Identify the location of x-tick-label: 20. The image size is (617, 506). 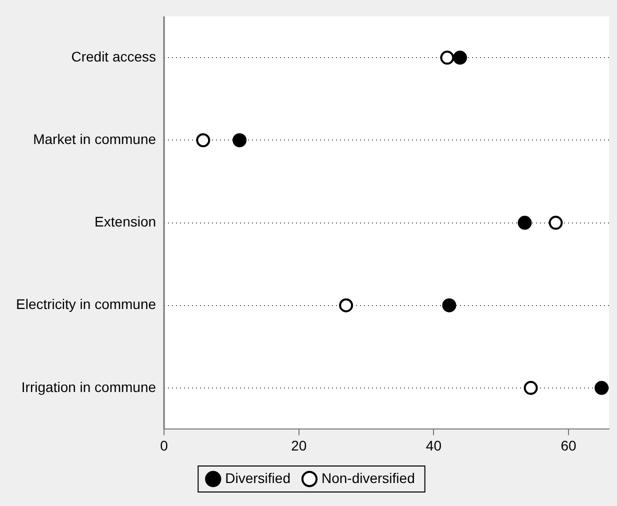
(299, 445).